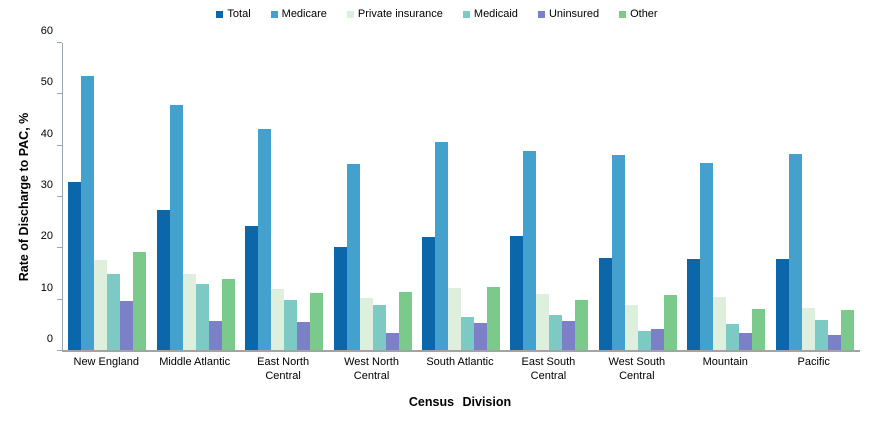 Image resolution: width=874 pixels, height=422 pixels. I want to click on bar-uninsured-east-north-central, so click(304, 336).